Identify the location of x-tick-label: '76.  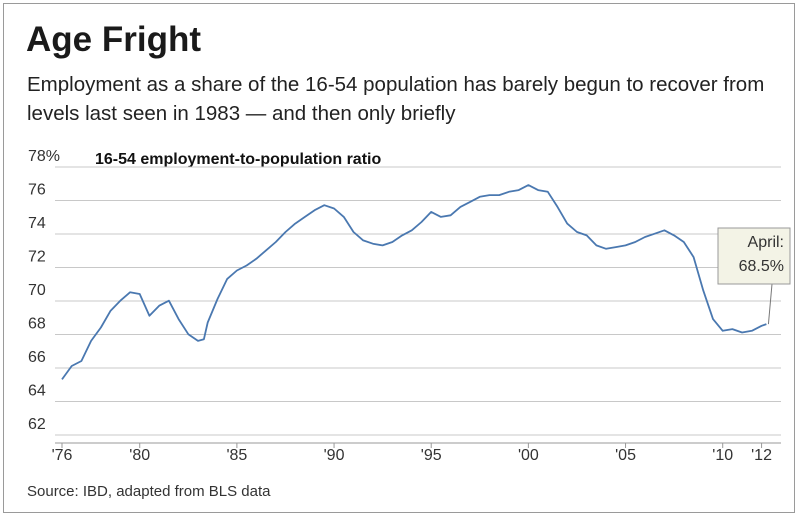
(62, 455).